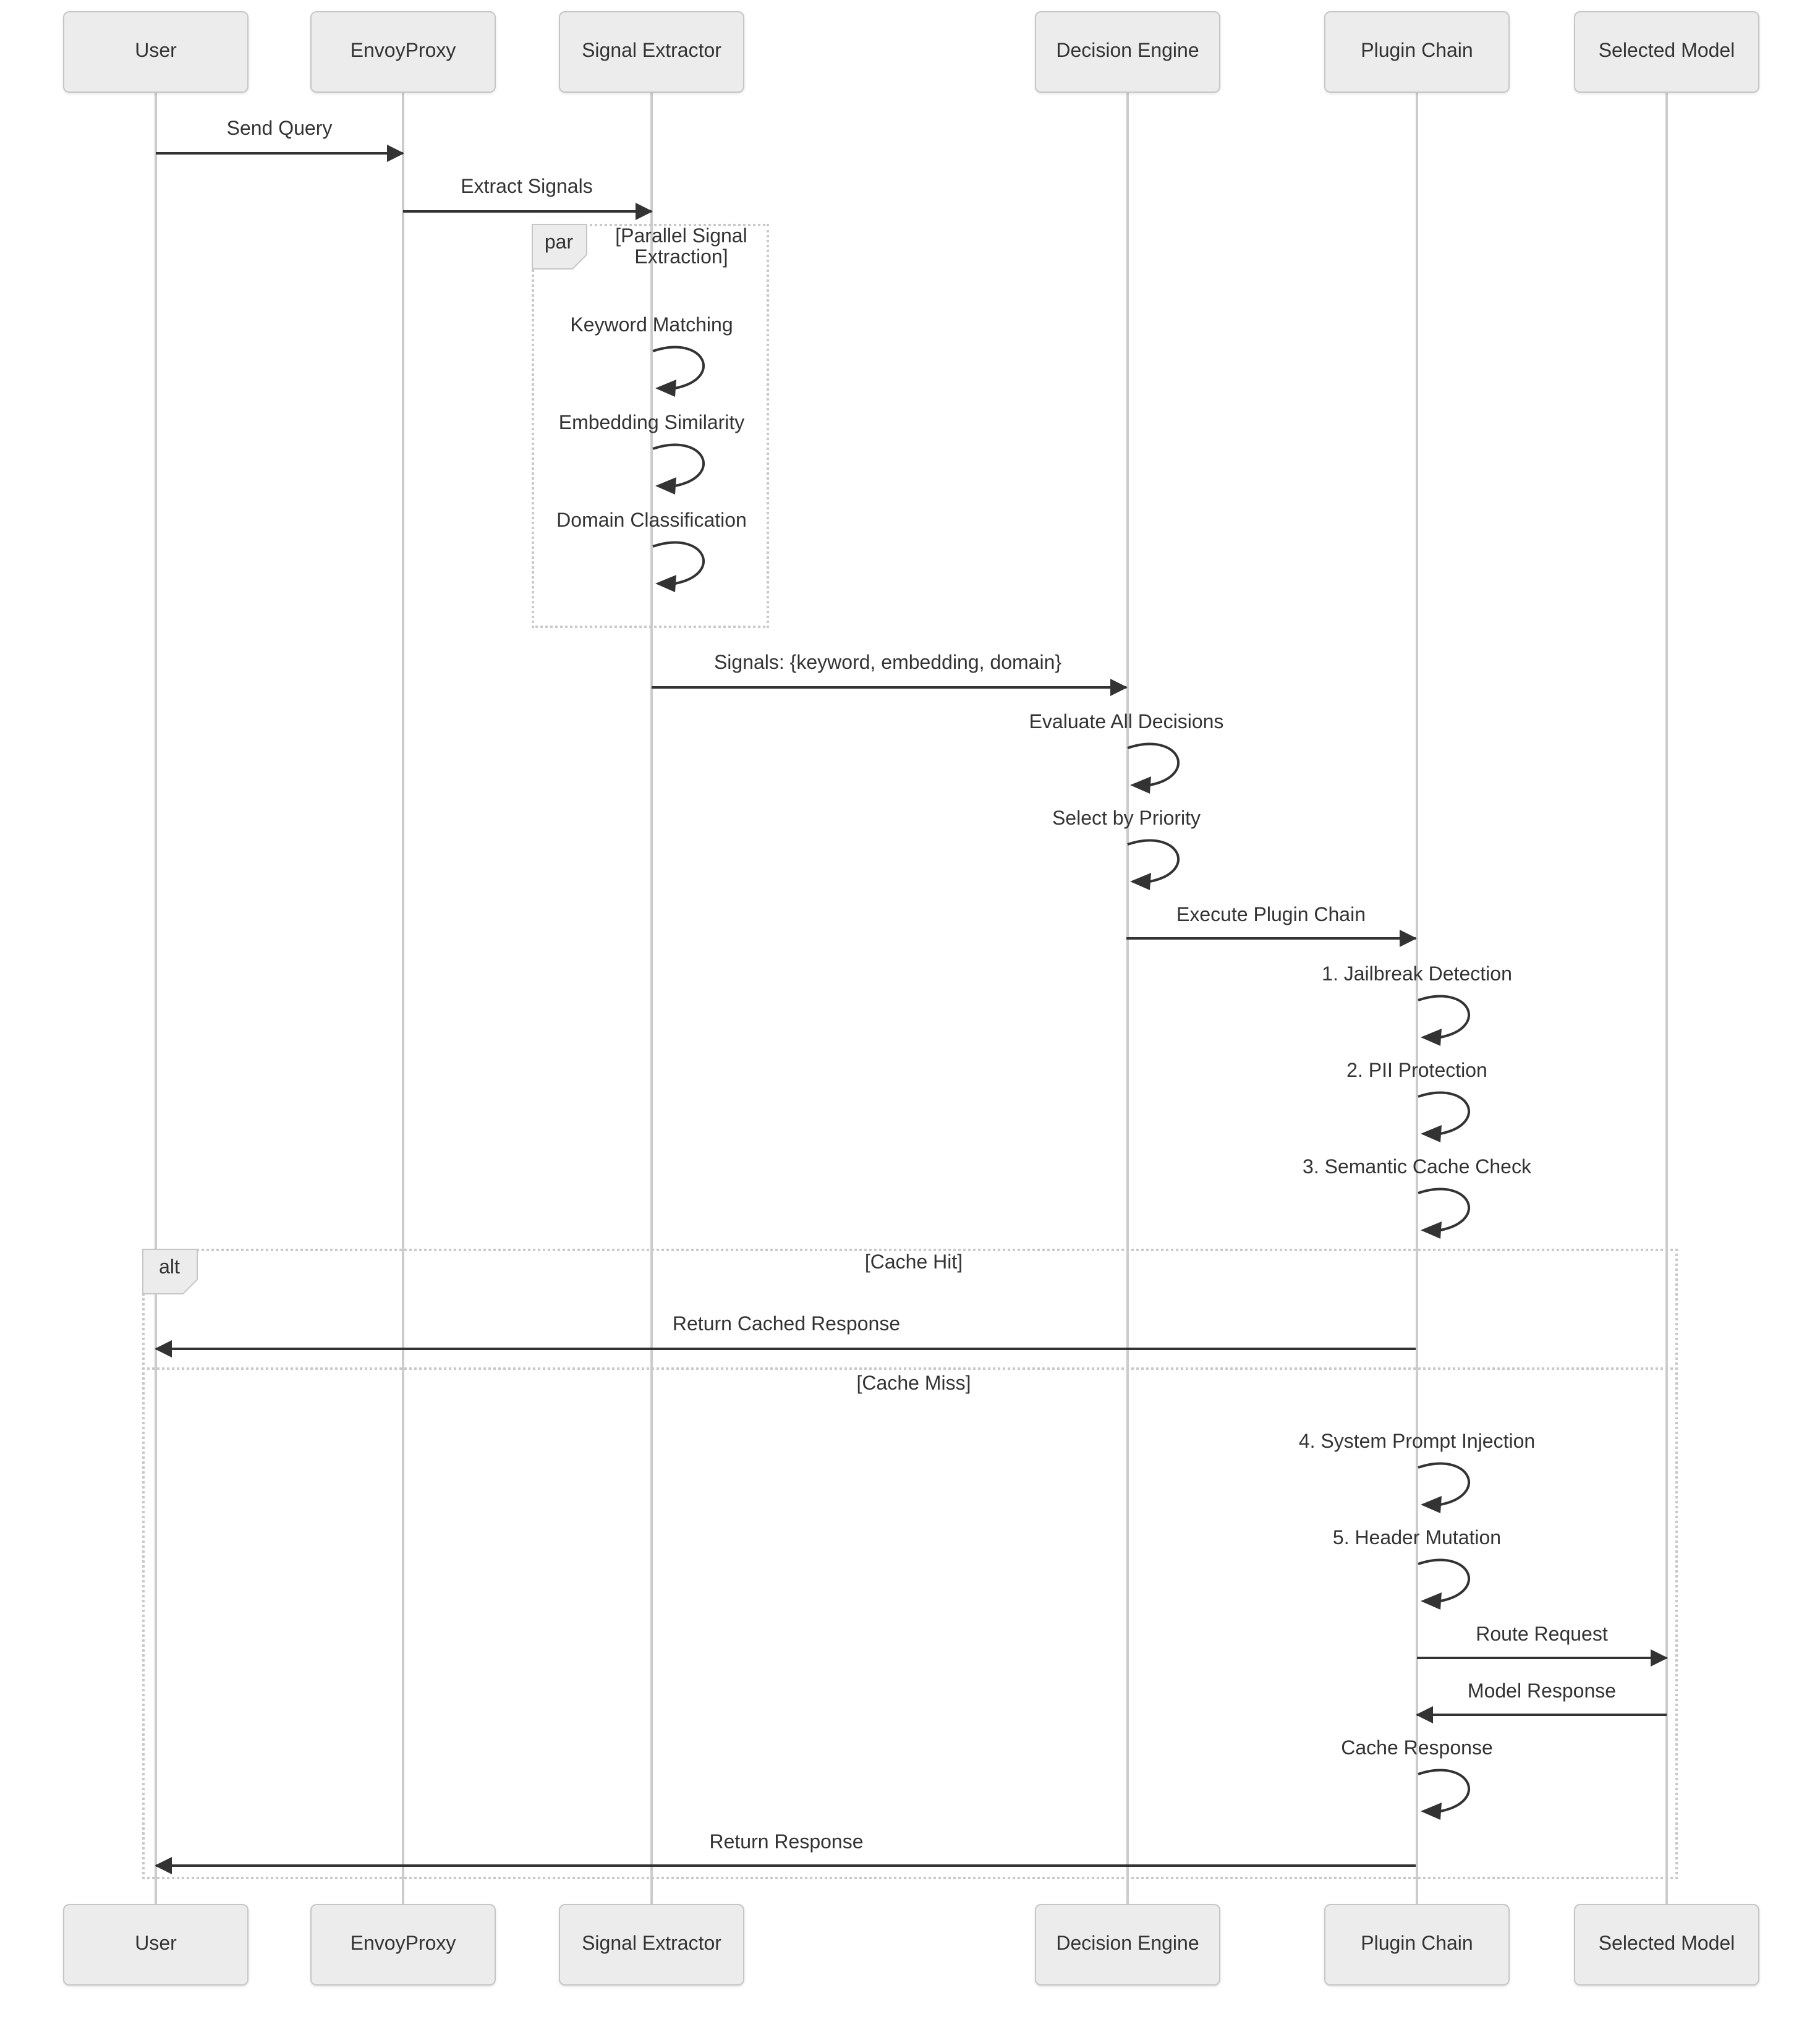 This screenshot has height=2035, width=1820. I want to click on message-label-evaluate-all-decisions: Evaluate All Decisions, so click(1126, 722).